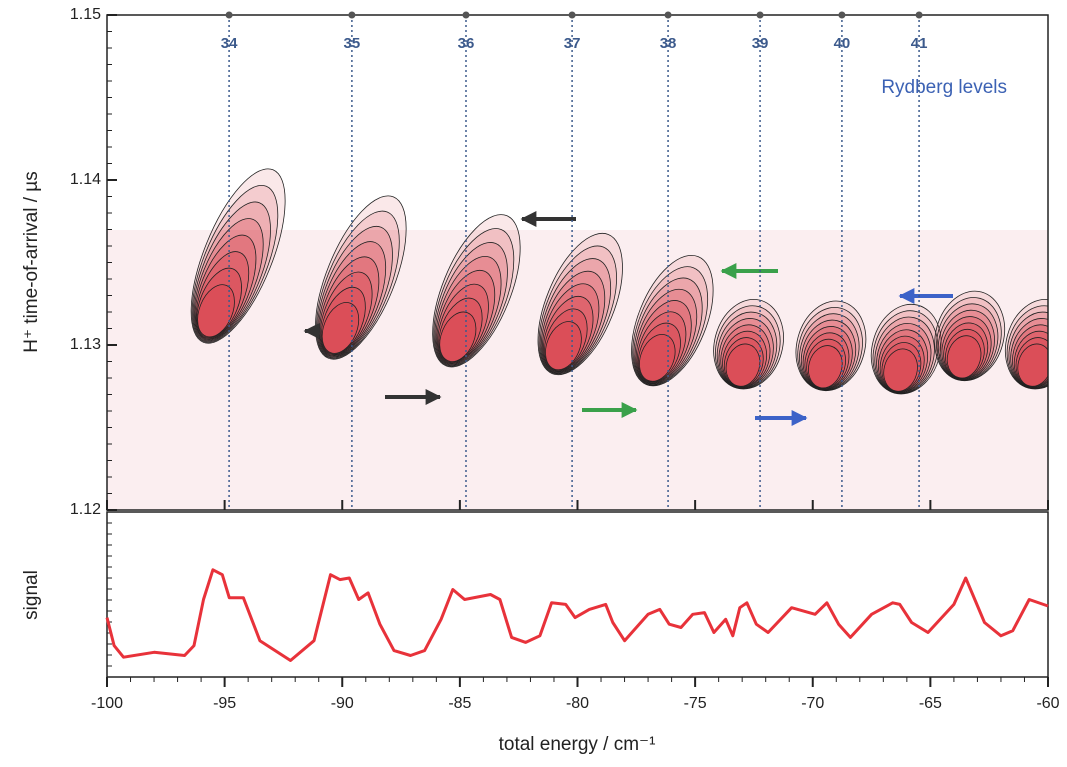  I want to click on x-tick-label: -100, so click(107, 703).